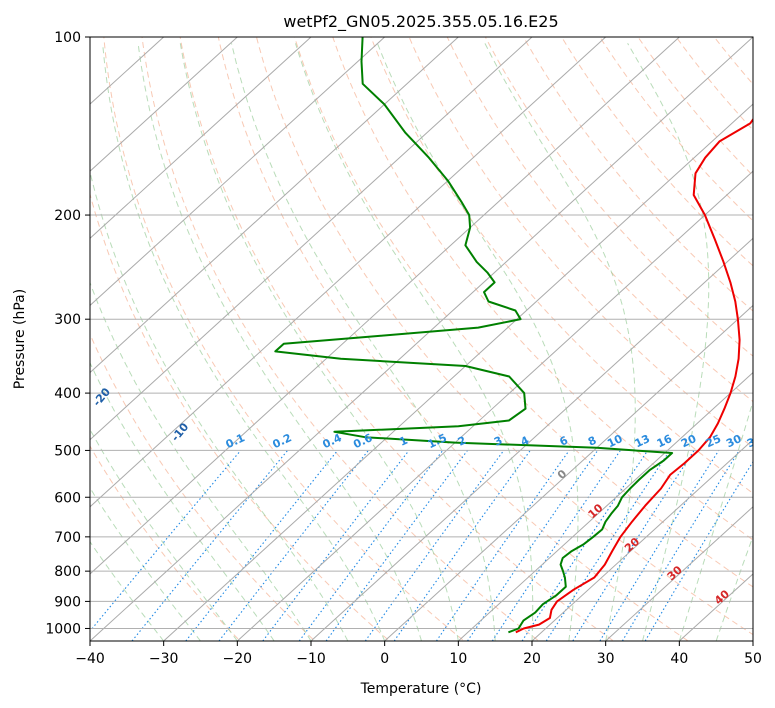  What do you see at coordinates (384, 659) in the screenshot?
I see `x-tick-label: 0` at bounding box center [384, 659].